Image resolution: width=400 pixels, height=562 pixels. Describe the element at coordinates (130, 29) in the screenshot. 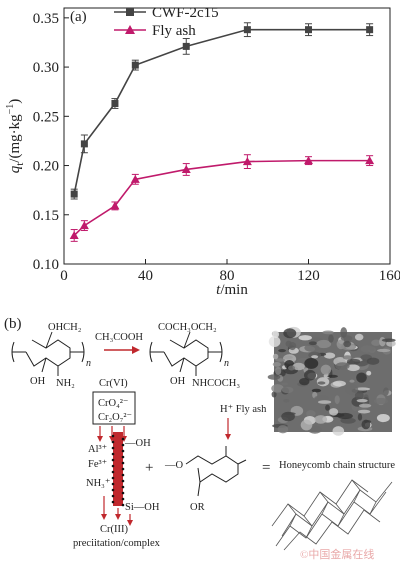

I see `legend-marker-flyash` at that location.